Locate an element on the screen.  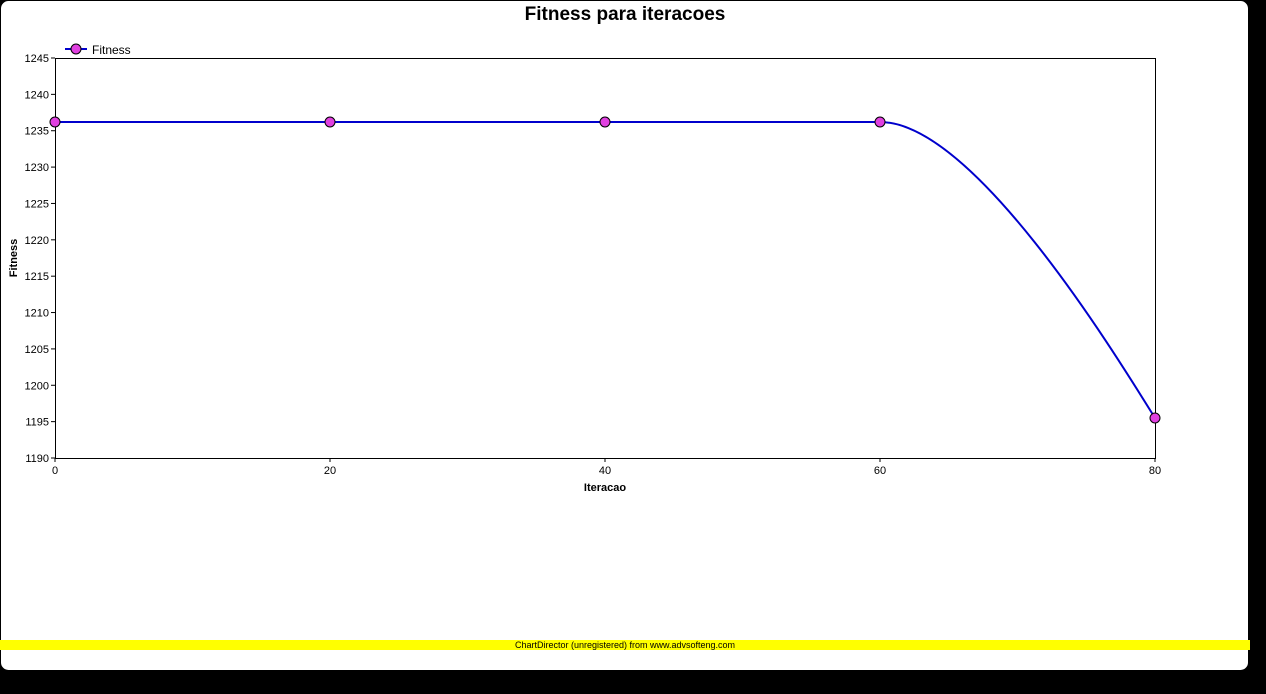
y-tick-label: 1200 is located at coordinates (37, 386).